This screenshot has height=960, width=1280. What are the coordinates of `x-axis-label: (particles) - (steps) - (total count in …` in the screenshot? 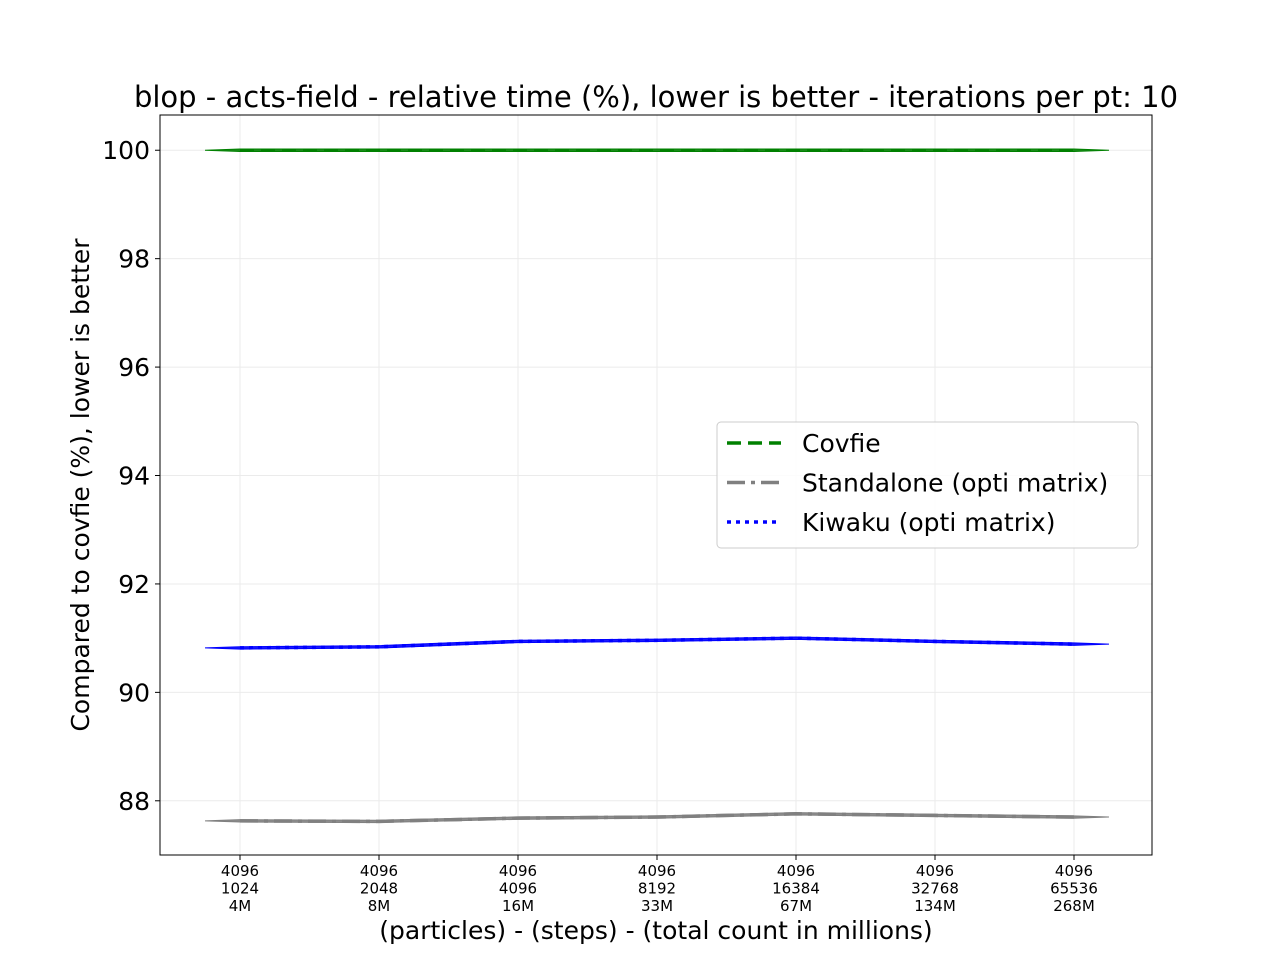 It's located at (655, 930).